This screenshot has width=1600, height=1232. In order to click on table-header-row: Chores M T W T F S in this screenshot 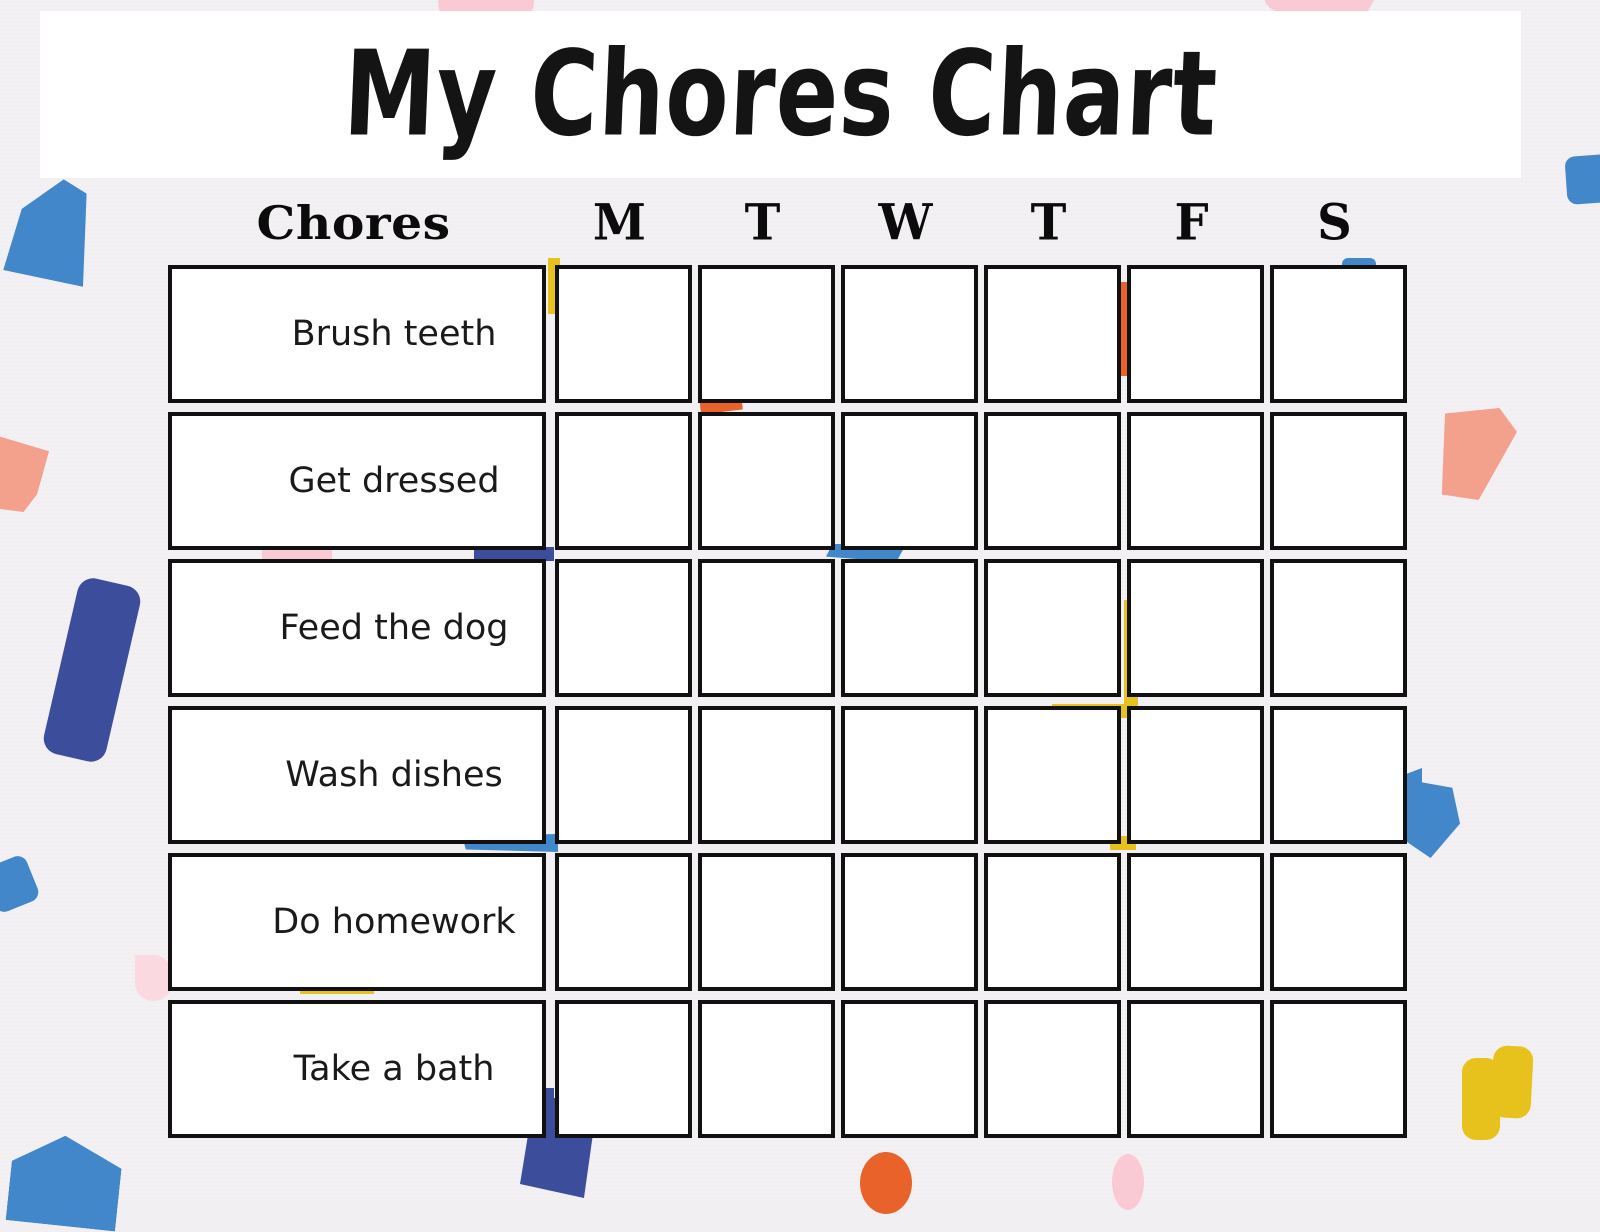, I will do `click(787, 223)`.